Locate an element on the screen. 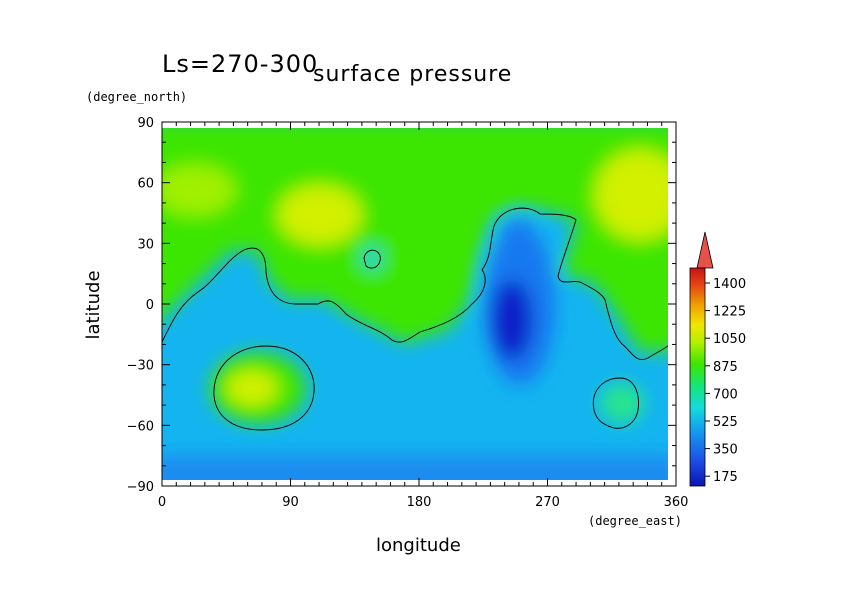  x-tick-label: 180 is located at coordinates (419, 502).